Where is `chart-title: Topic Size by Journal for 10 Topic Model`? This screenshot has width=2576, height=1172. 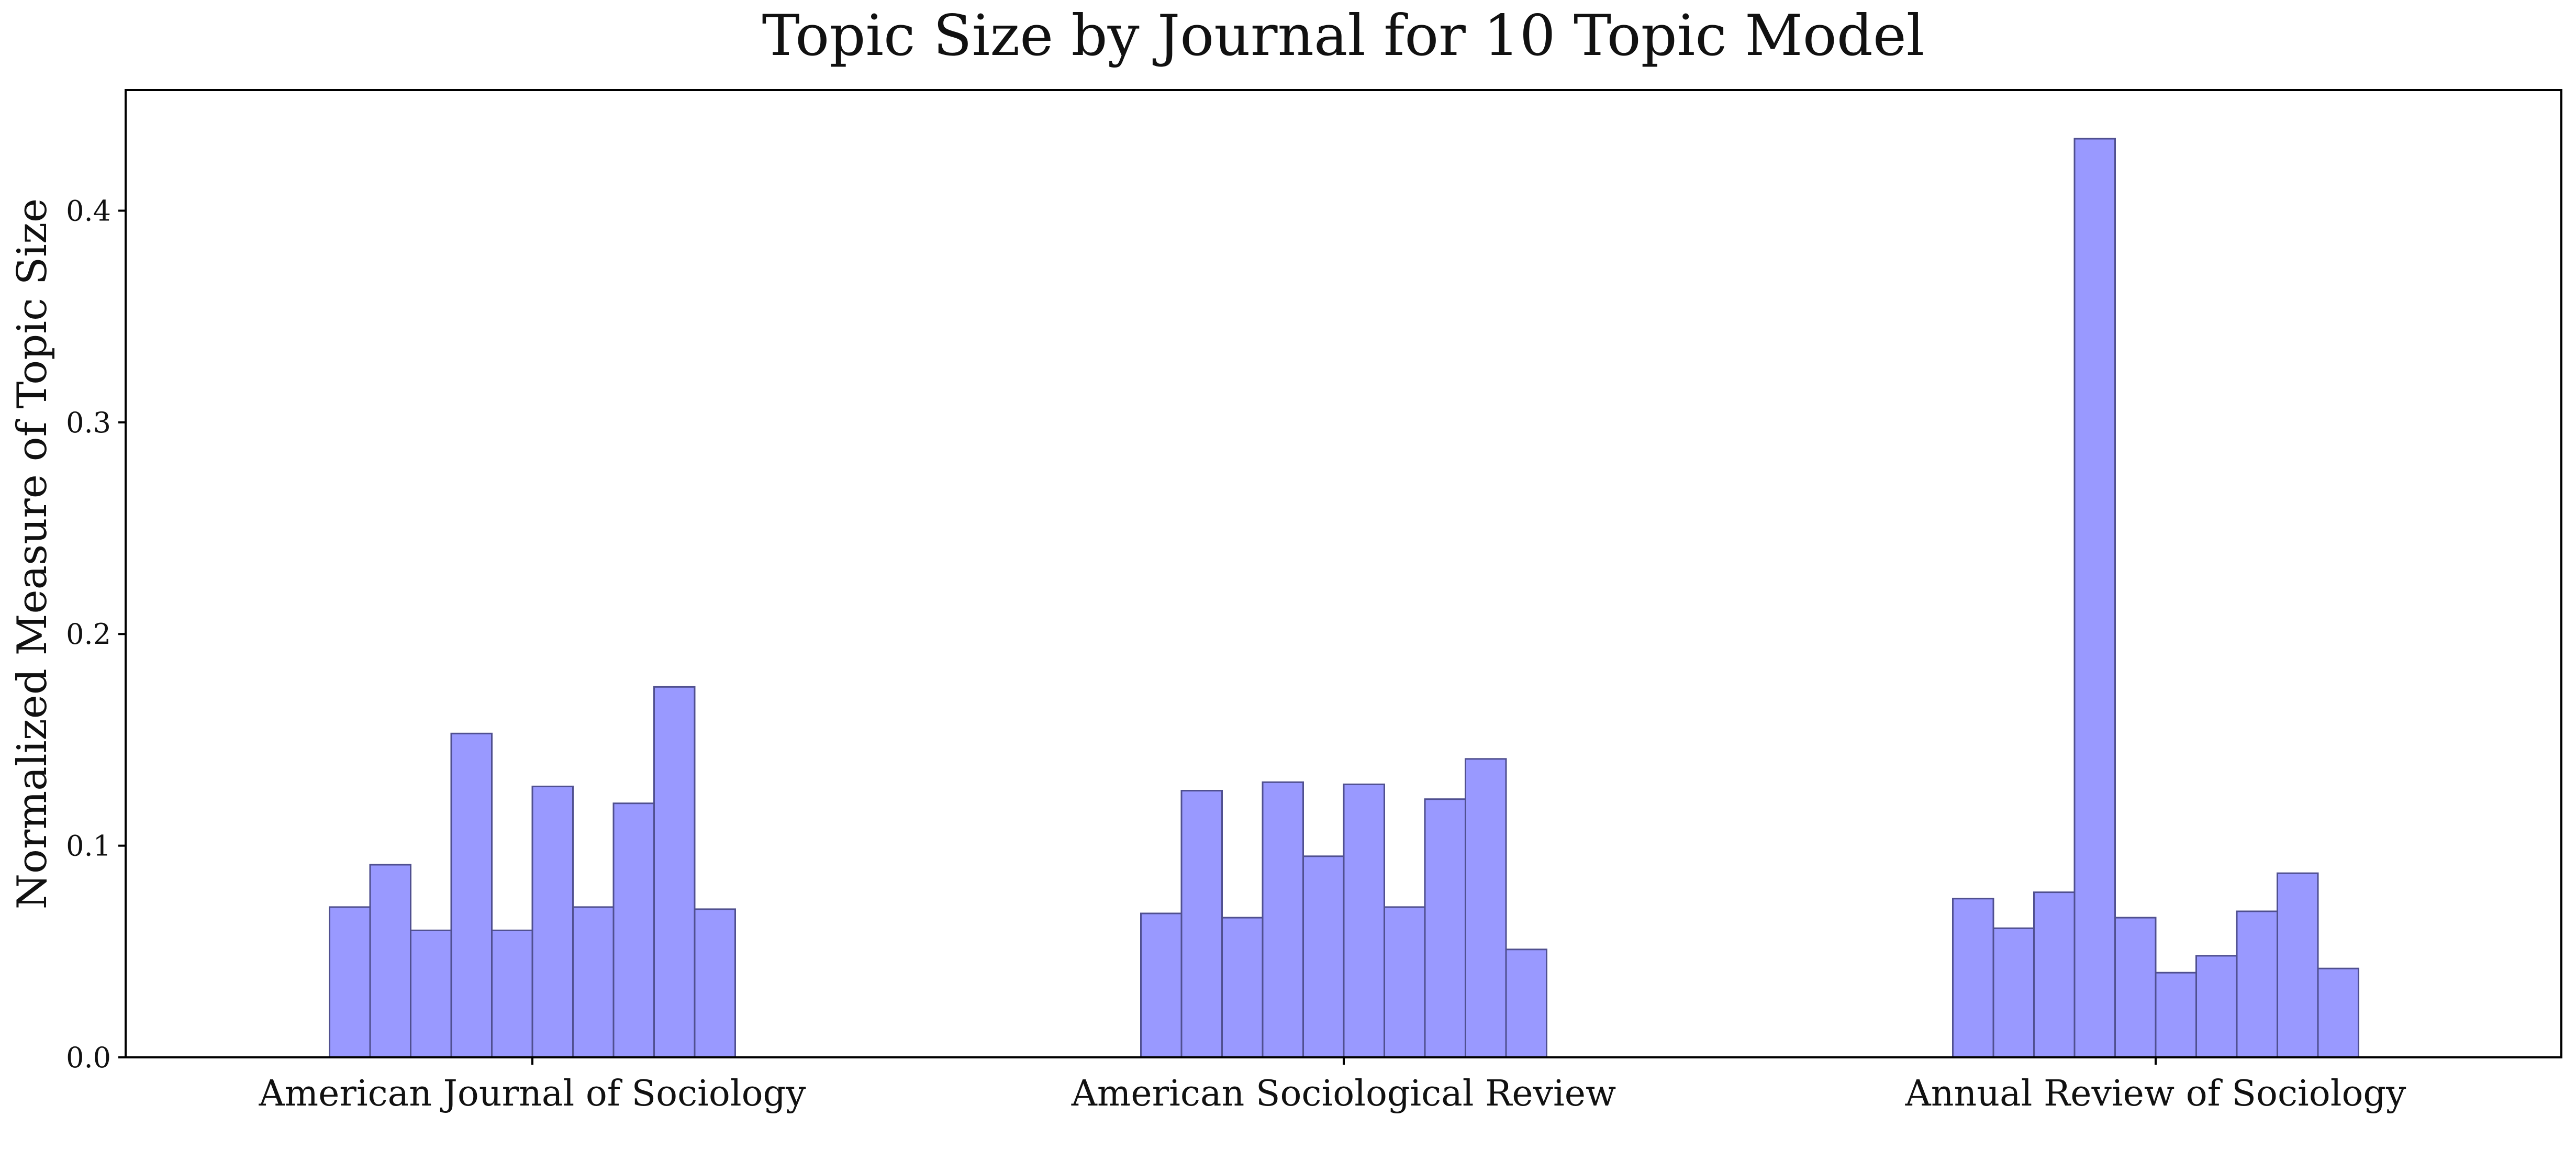 chart-title: Topic Size by Journal for 10 Topic Model is located at coordinates (1343, 36).